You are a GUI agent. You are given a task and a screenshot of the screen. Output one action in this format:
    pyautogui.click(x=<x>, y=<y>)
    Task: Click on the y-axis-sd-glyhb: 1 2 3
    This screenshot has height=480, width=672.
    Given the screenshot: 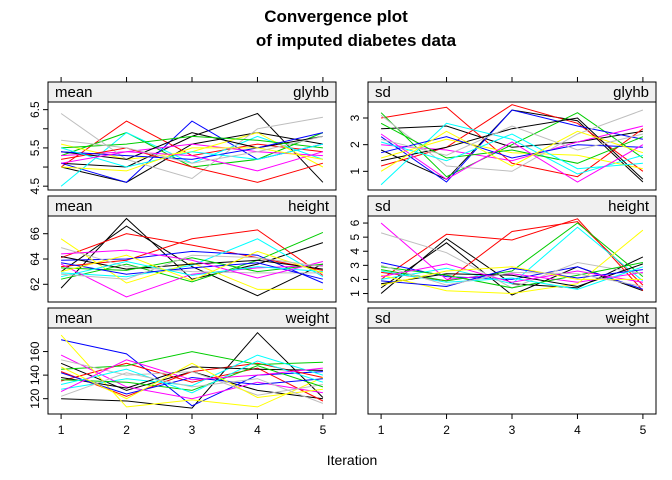 What is the action you would take?
    pyautogui.click(x=358, y=144)
    